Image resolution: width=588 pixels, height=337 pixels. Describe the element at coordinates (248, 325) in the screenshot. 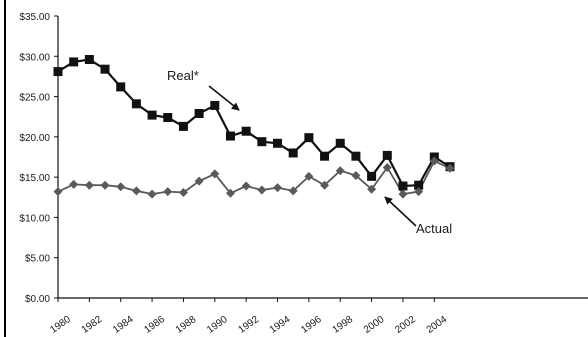

I see `x-tick-label: 1992` at that location.